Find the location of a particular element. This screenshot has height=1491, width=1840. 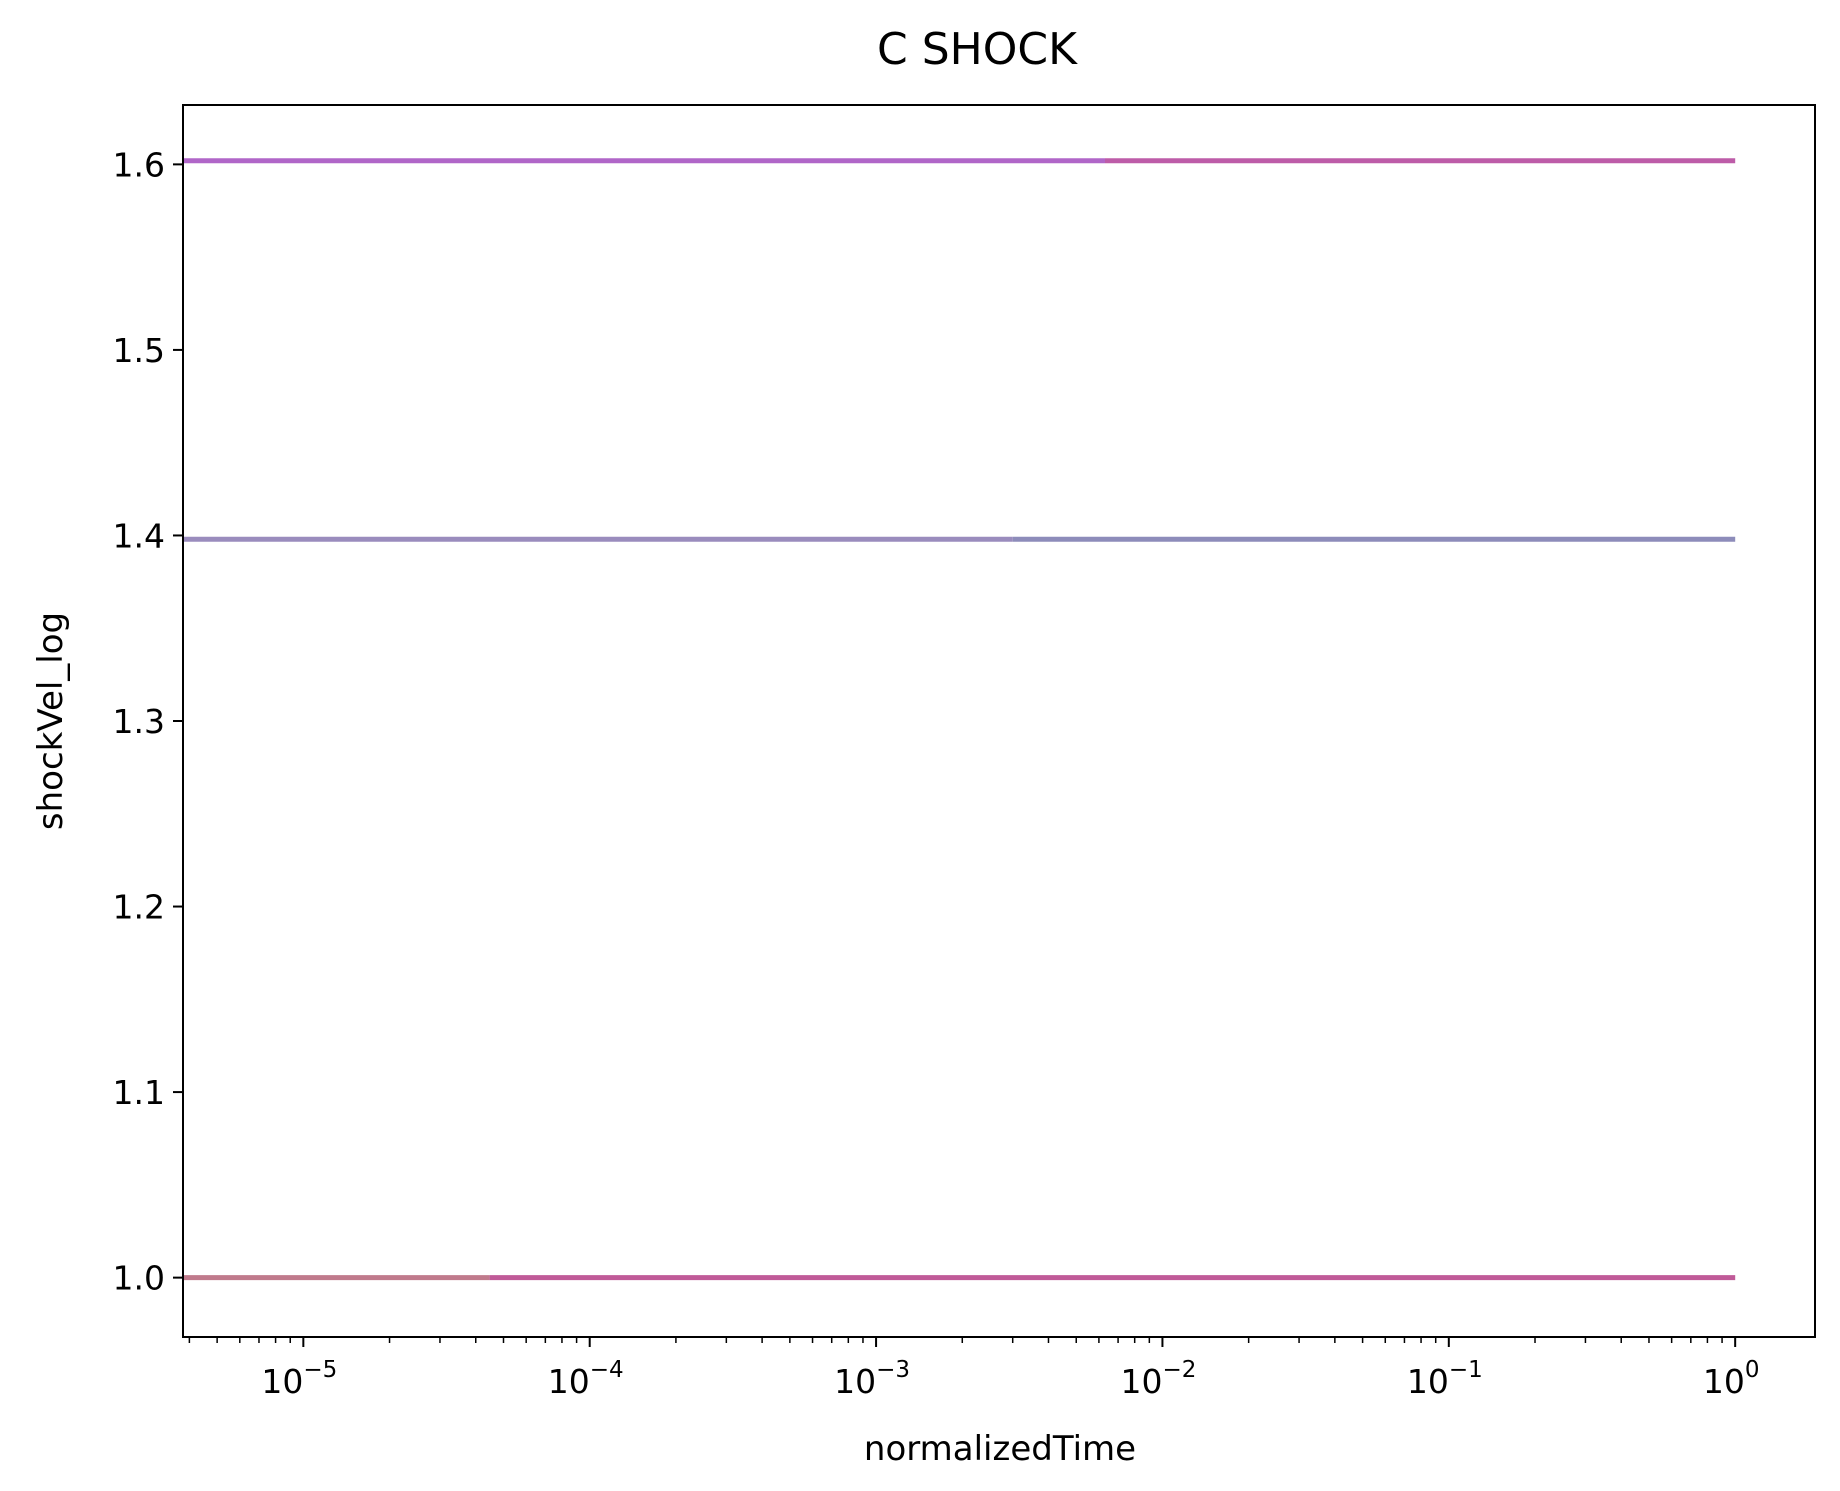

y-tick-label-5: 1.5 is located at coordinates (139, 350).